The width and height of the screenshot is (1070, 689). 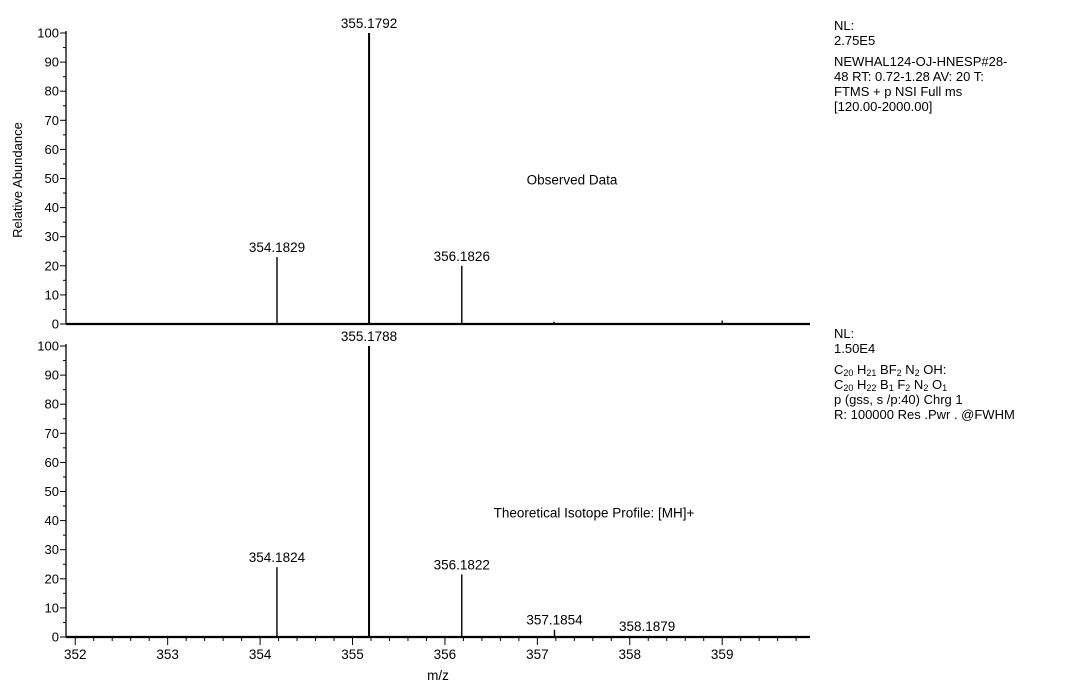 What do you see at coordinates (462, 256) in the screenshot?
I see `observed-peak-label: 356.1826` at bounding box center [462, 256].